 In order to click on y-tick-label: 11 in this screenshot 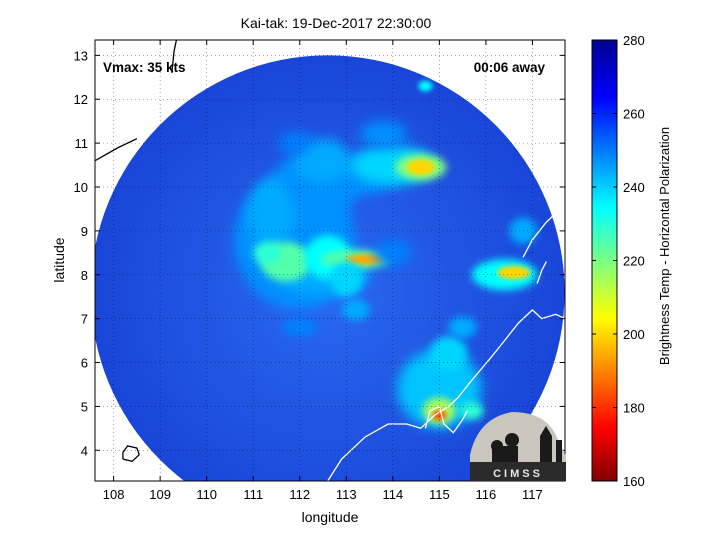, I will do `click(82, 143)`.